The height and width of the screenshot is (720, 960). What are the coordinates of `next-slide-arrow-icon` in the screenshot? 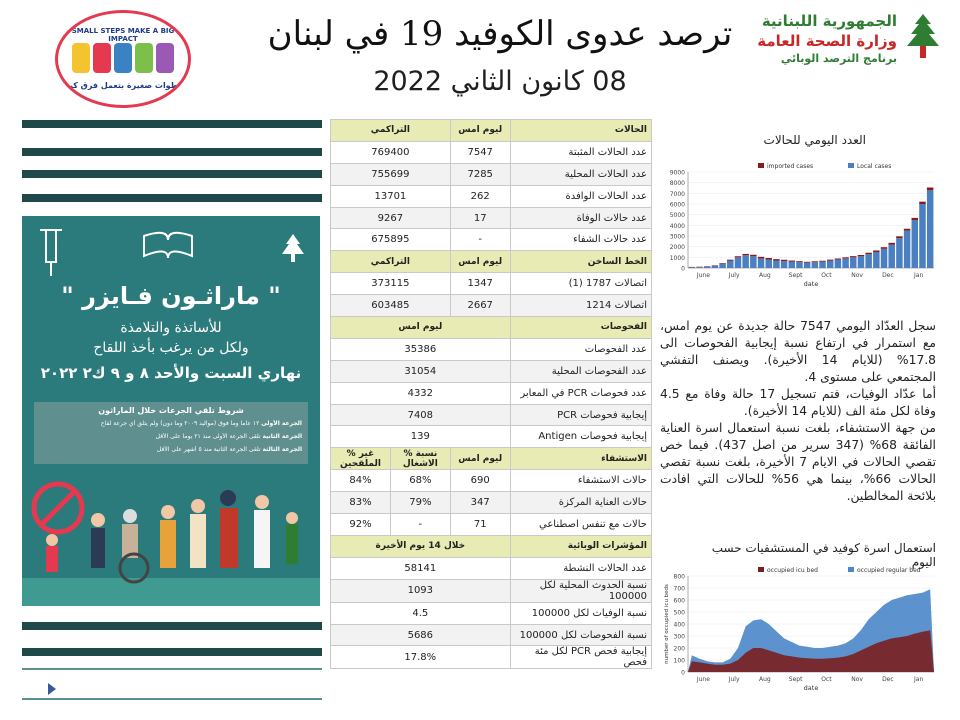 It's located at (52, 689).